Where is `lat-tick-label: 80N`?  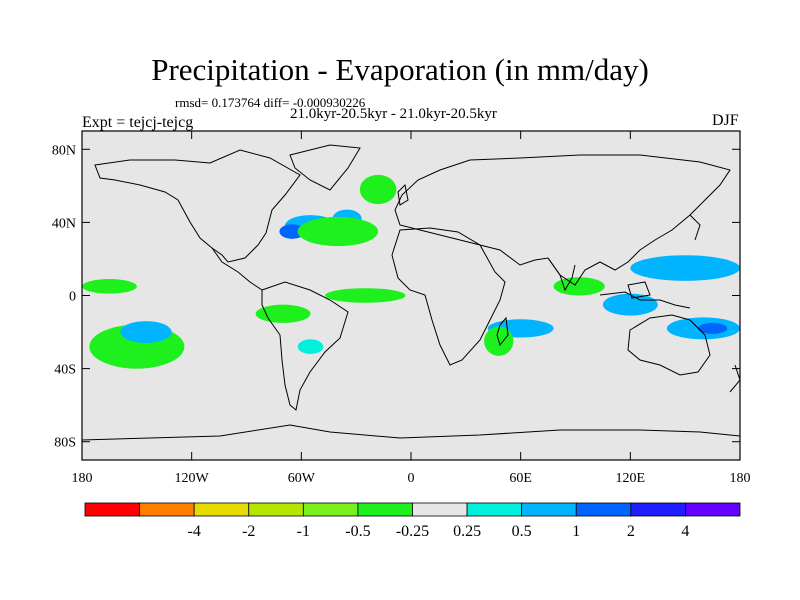
lat-tick-label: 80N is located at coordinates (64, 150).